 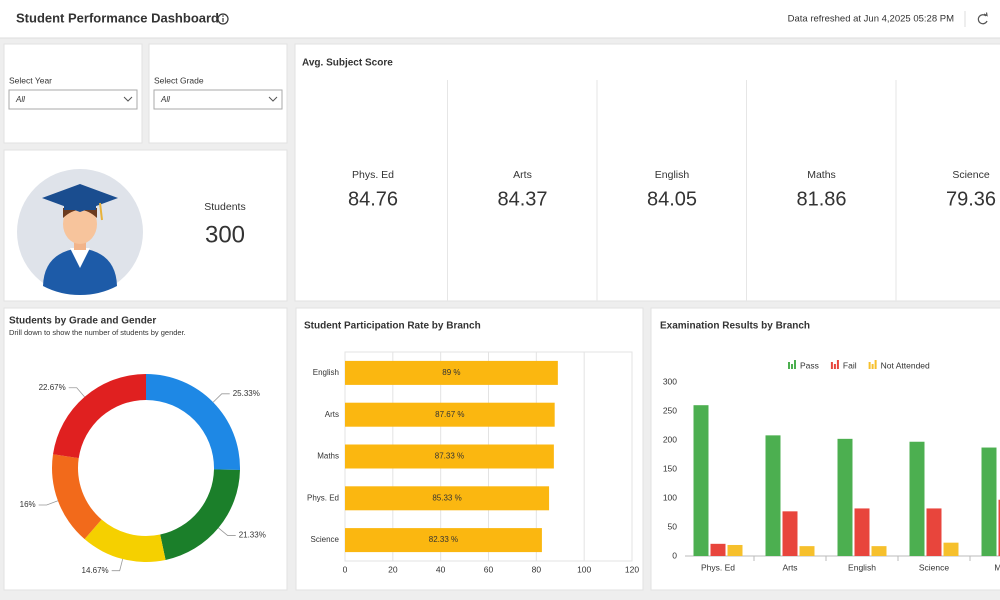 What do you see at coordinates (843, 365) in the screenshot?
I see `legend-item: Fail` at bounding box center [843, 365].